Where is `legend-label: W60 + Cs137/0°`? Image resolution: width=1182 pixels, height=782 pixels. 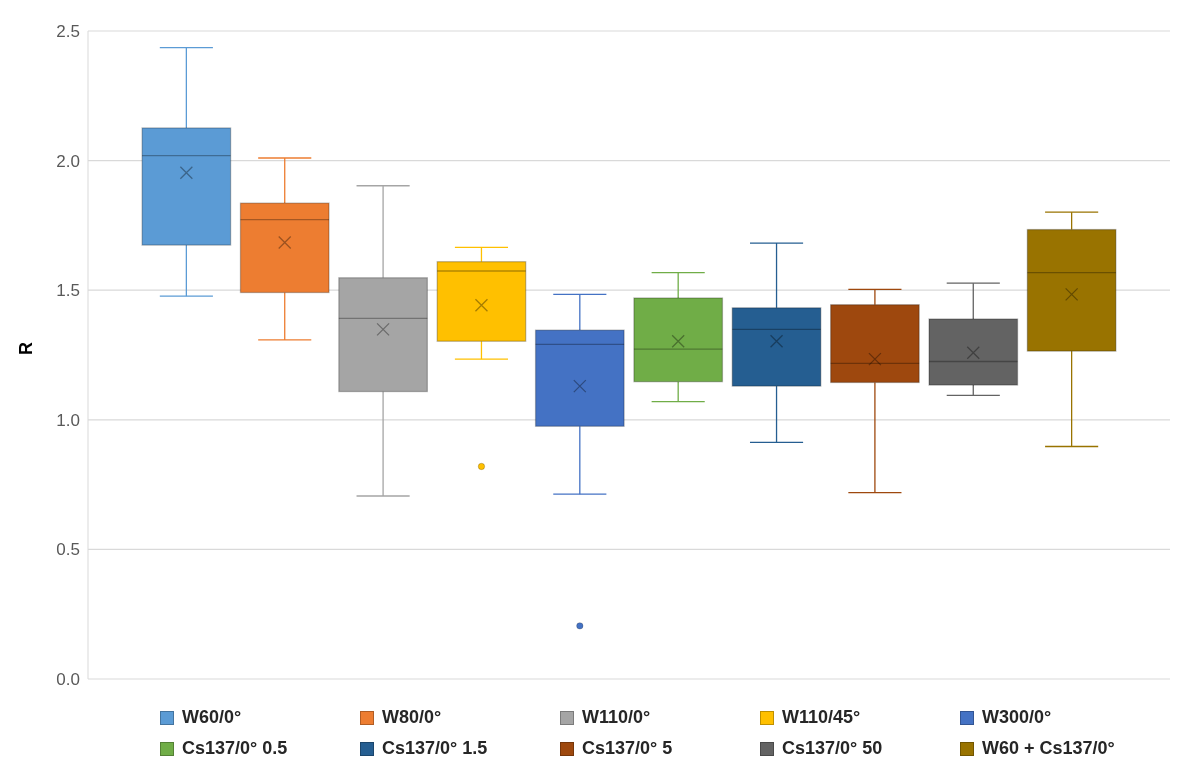
legend-label: W60 + Cs137/0° is located at coordinates (1048, 748).